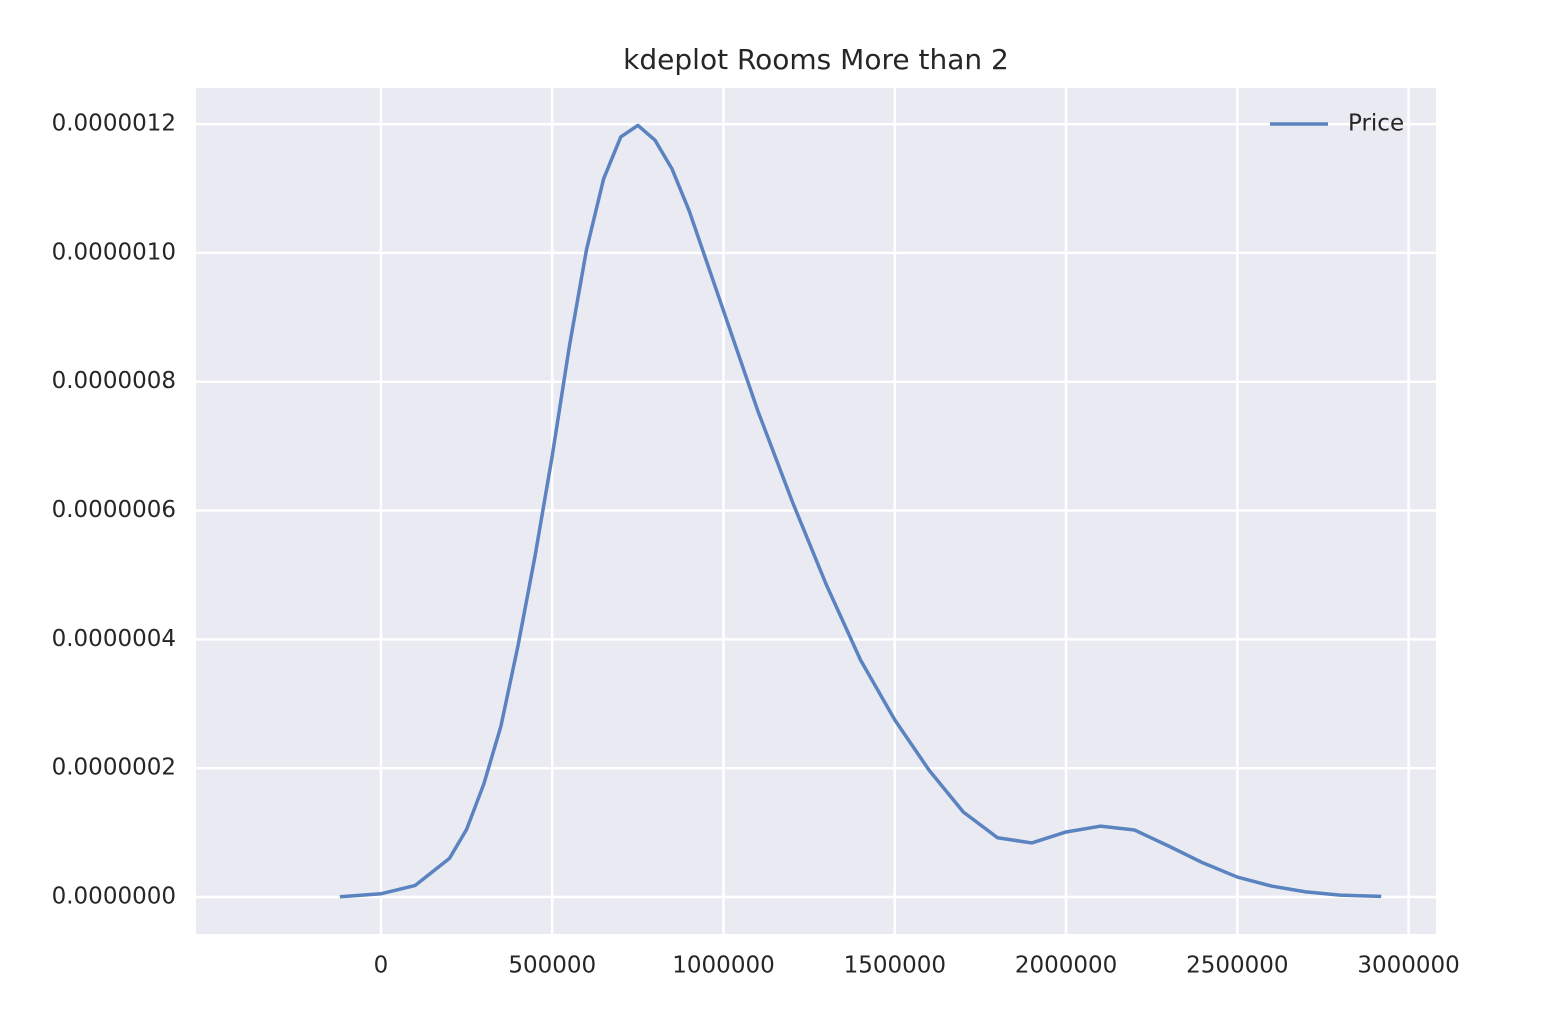 This screenshot has height=1030, width=1542. What do you see at coordinates (895, 966) in the screenshot?
I see `x-tick-label: 1500000` at bounding box center [895, 966].